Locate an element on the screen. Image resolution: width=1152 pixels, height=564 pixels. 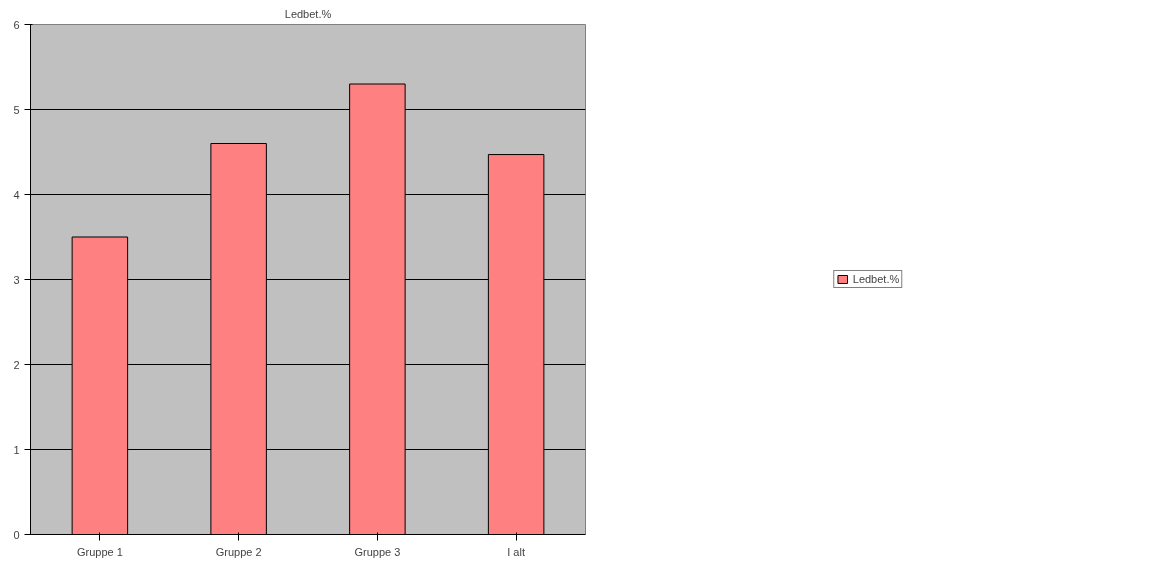
chart-title: Ledbet.% is located at coordinates (308, 13).